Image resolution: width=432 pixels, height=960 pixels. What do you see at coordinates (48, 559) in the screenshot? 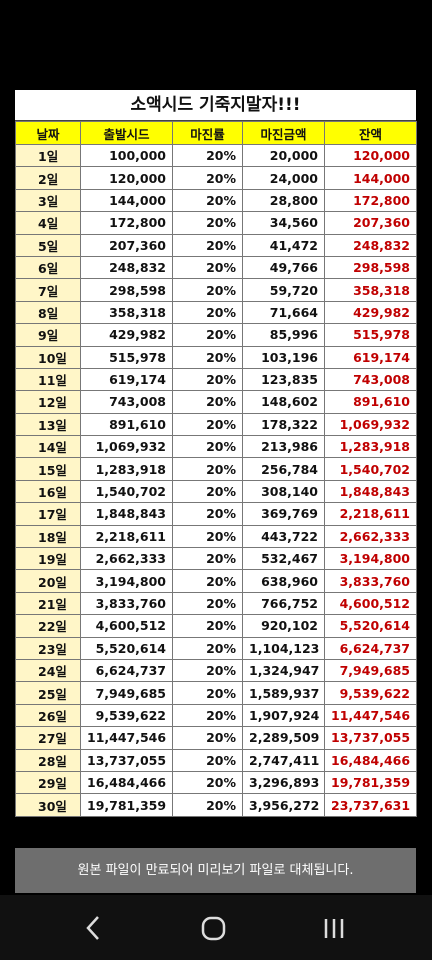
I see `table-cell: 19일` at bounding box center [48, 559].